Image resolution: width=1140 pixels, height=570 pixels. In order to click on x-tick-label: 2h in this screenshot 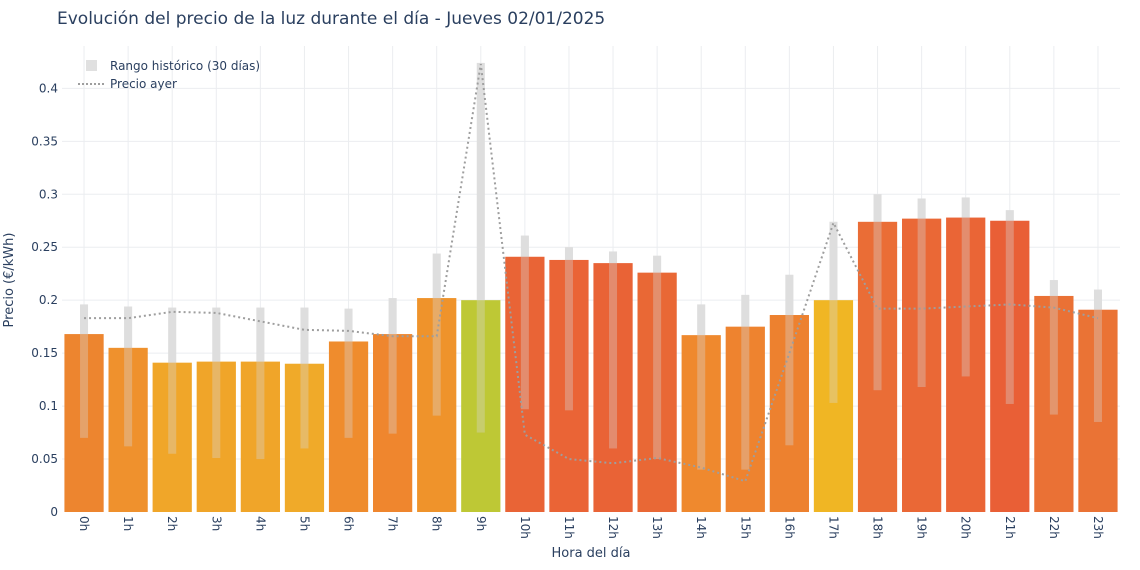, I will do `click(172, 523)`.